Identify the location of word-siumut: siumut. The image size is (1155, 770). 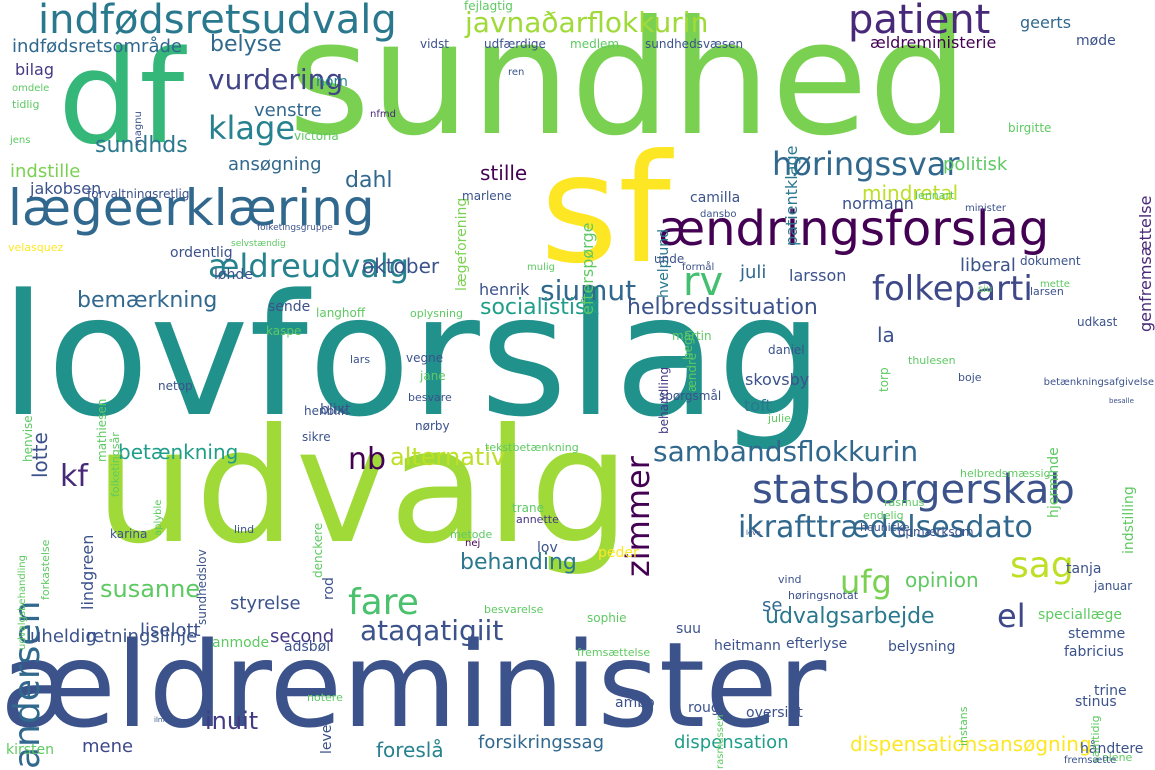
(588, 290).